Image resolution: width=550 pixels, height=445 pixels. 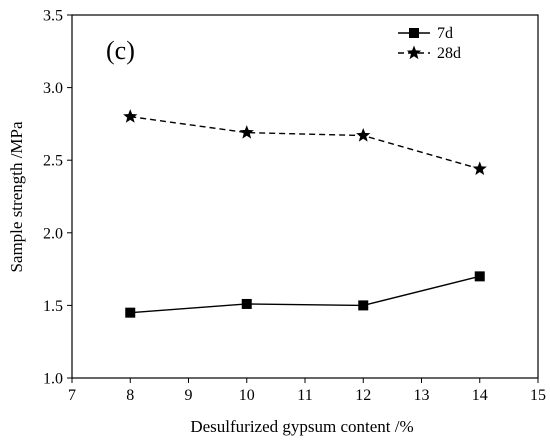 What do you see at coordinates (16, 197) in the screenshot?
I see `y-axis-title: Sample strength /MPa` at bounding box center [16, 197].